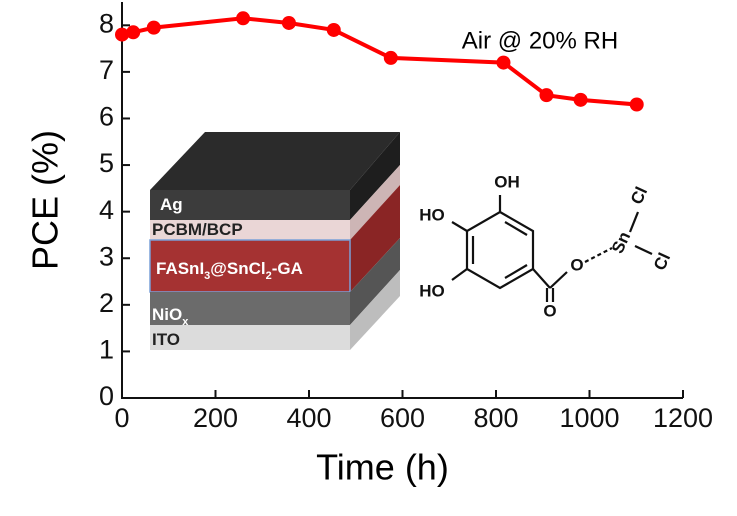 This screenshot has width=737, height=516. Describe the element at coordinates (589, 418) in the screenshot. I see `x-tick-label: 1000` at that location.